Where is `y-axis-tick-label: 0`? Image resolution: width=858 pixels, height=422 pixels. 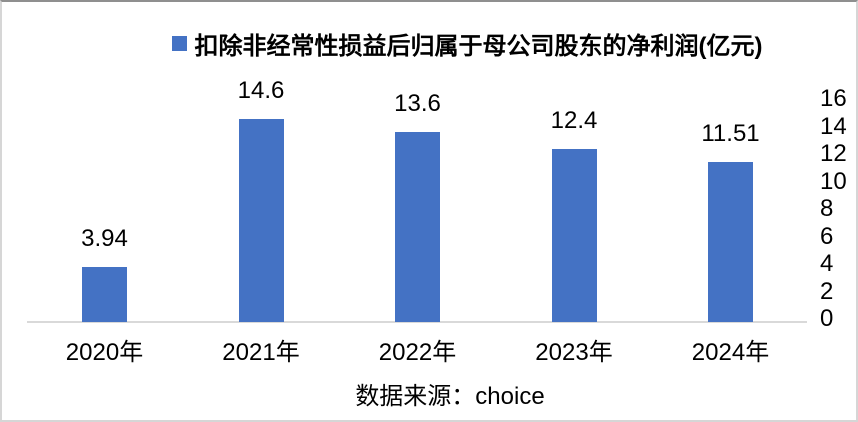
y-axis-tick-label: 0 is located at coordinates (827, 318).